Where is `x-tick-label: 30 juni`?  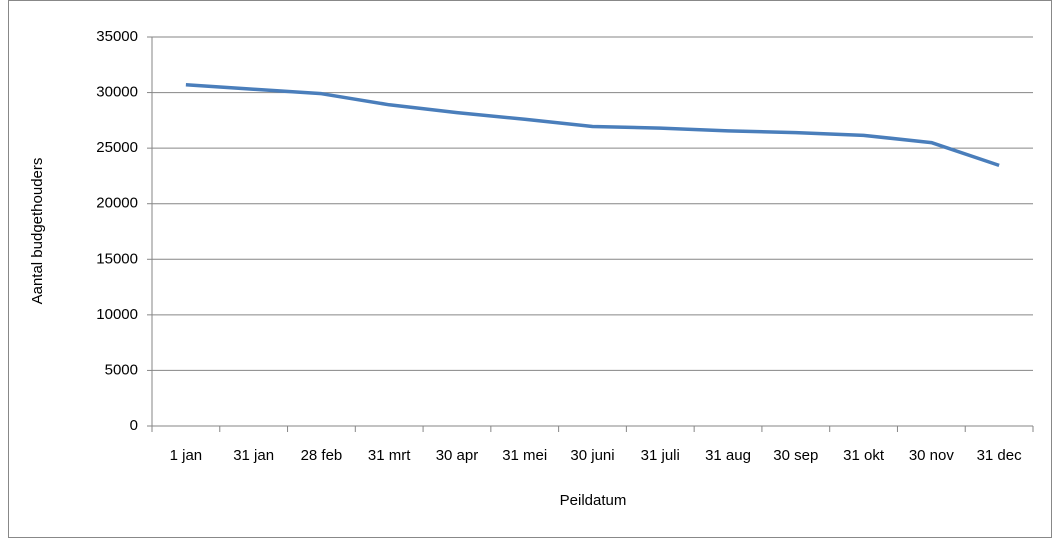 x-tick-label: 30 juni is located at coordinates (592, 455).